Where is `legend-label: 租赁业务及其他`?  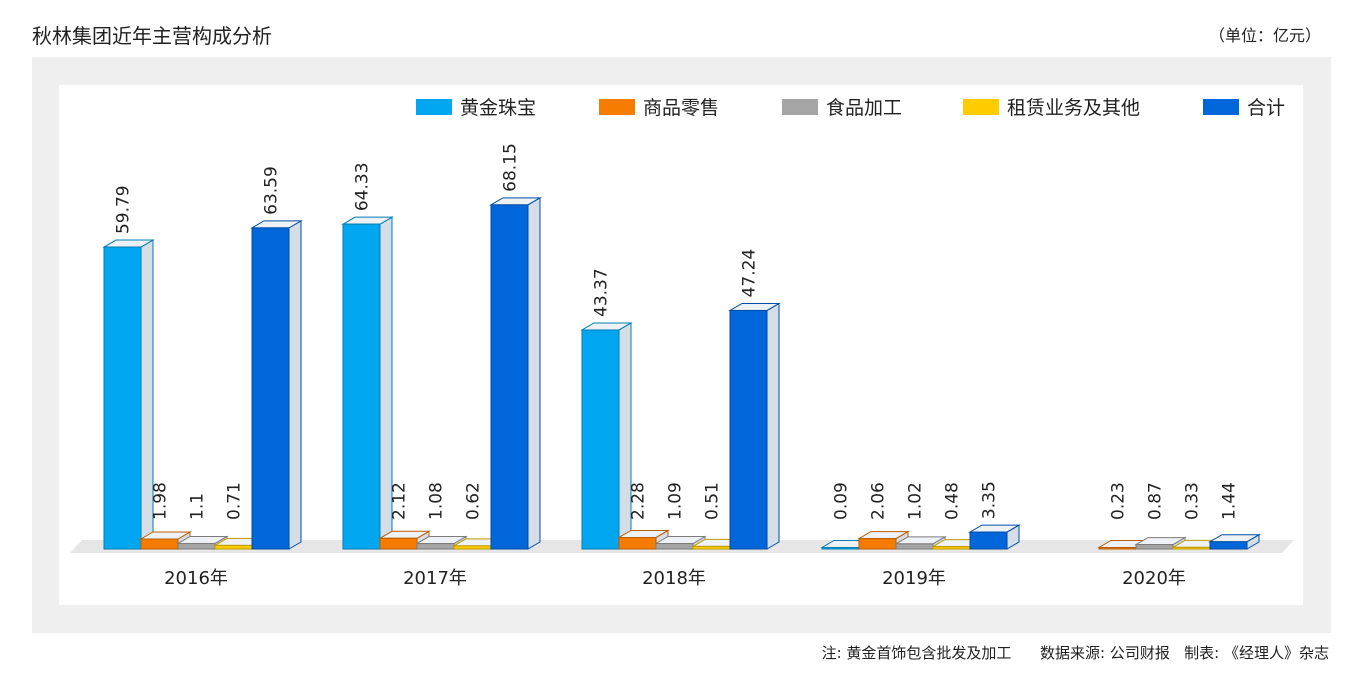 legend-label: 租赁业务及其他 is located at coordinates (1073, 108).